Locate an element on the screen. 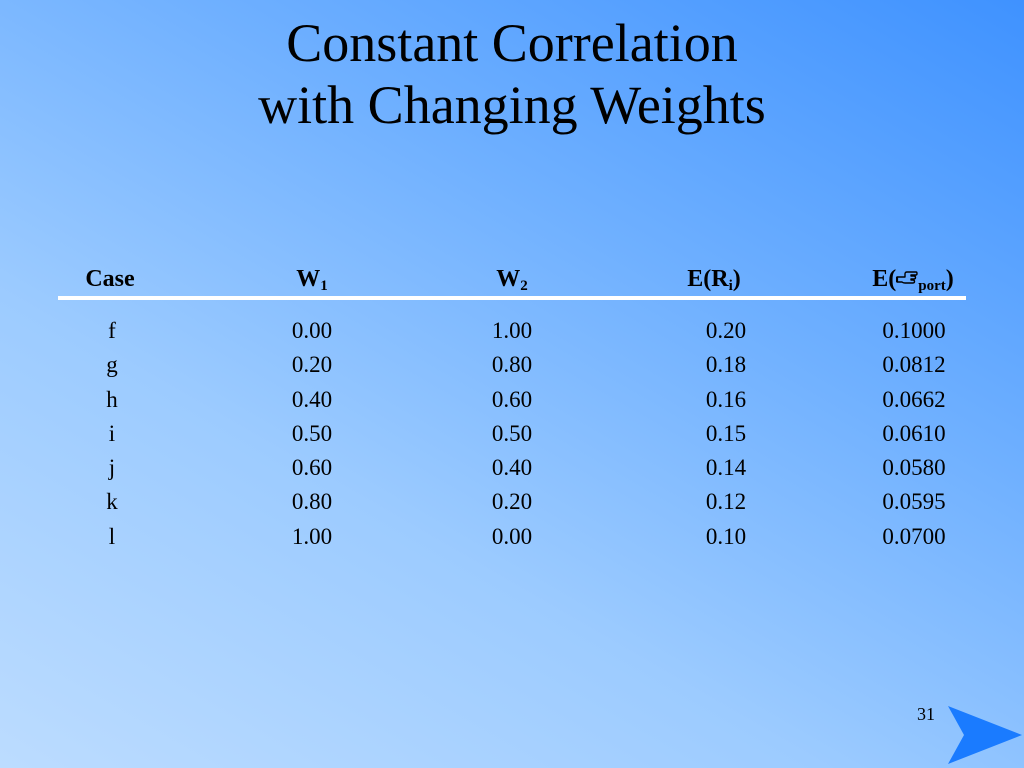 The width and height of the screenshot is (1024, 768). table-header: Case W1 W2 E(Ri) E( port) is located at coordinates (512, 279).